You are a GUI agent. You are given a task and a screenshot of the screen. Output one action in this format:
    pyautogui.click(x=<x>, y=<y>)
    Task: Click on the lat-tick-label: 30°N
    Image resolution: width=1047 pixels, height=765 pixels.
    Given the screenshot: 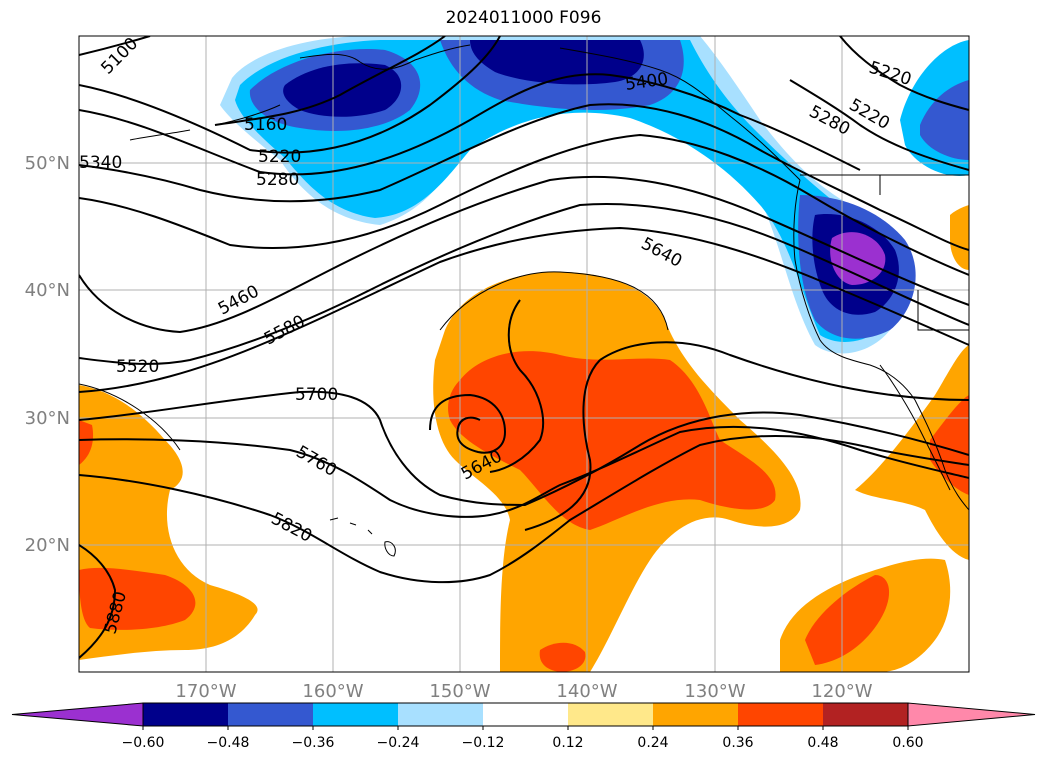 What is the action you would take?
    pyautogui.click(x=47, y=418)
    